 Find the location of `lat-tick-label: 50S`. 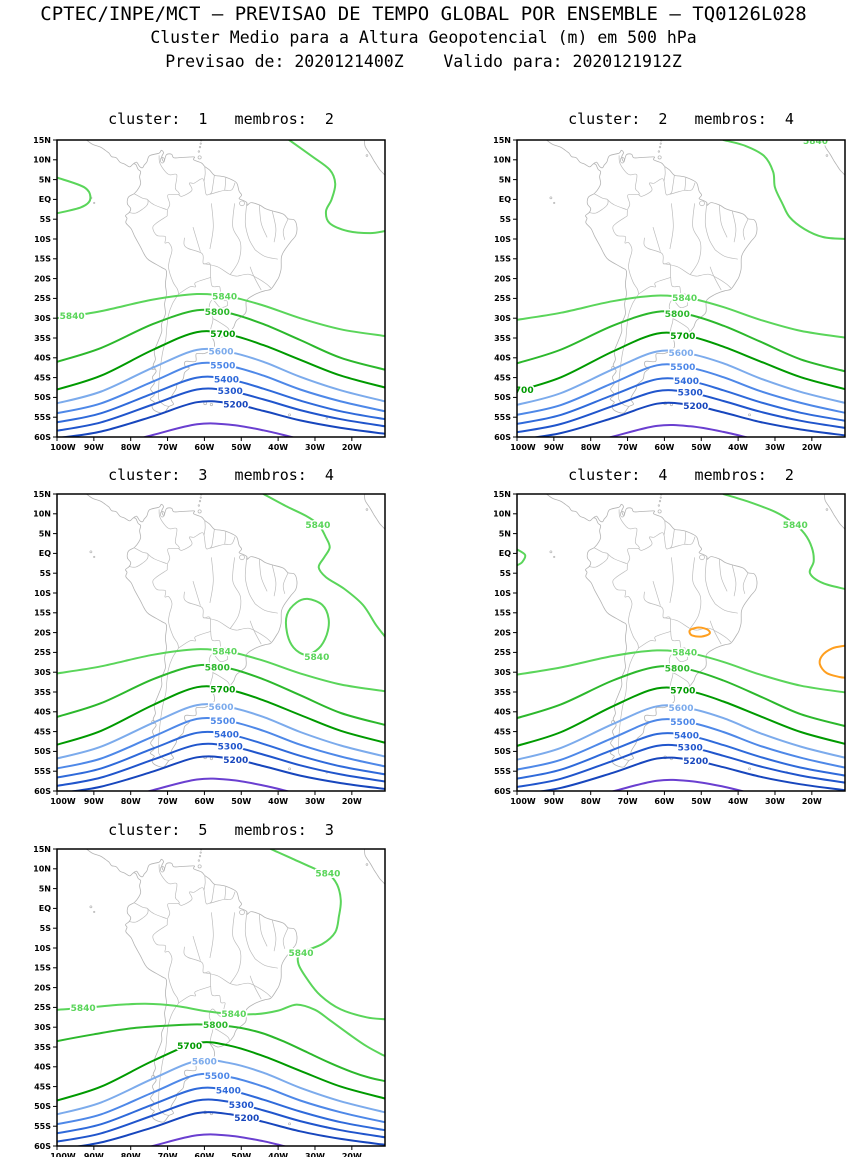

lat-tick-label: 50S is located at coordinates (502, 751).